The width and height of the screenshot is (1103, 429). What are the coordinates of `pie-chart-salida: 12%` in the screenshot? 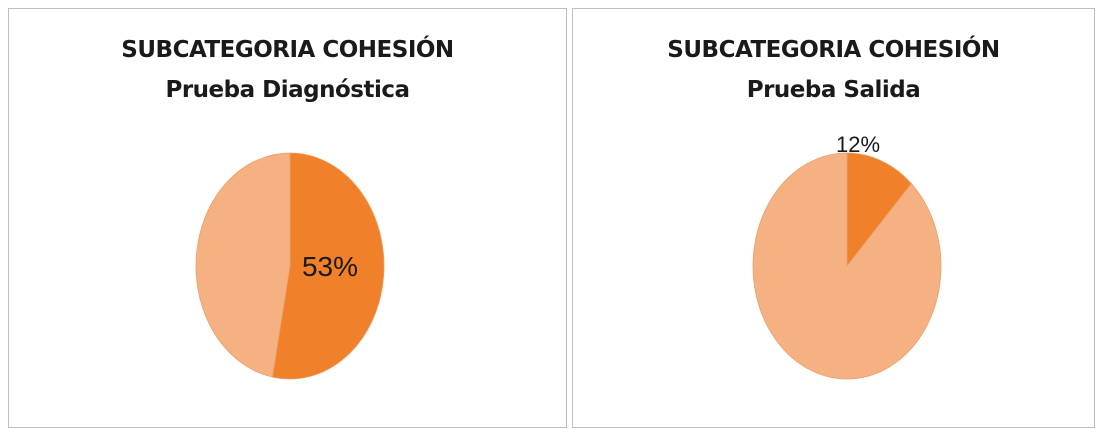 It's located at (847, 256).